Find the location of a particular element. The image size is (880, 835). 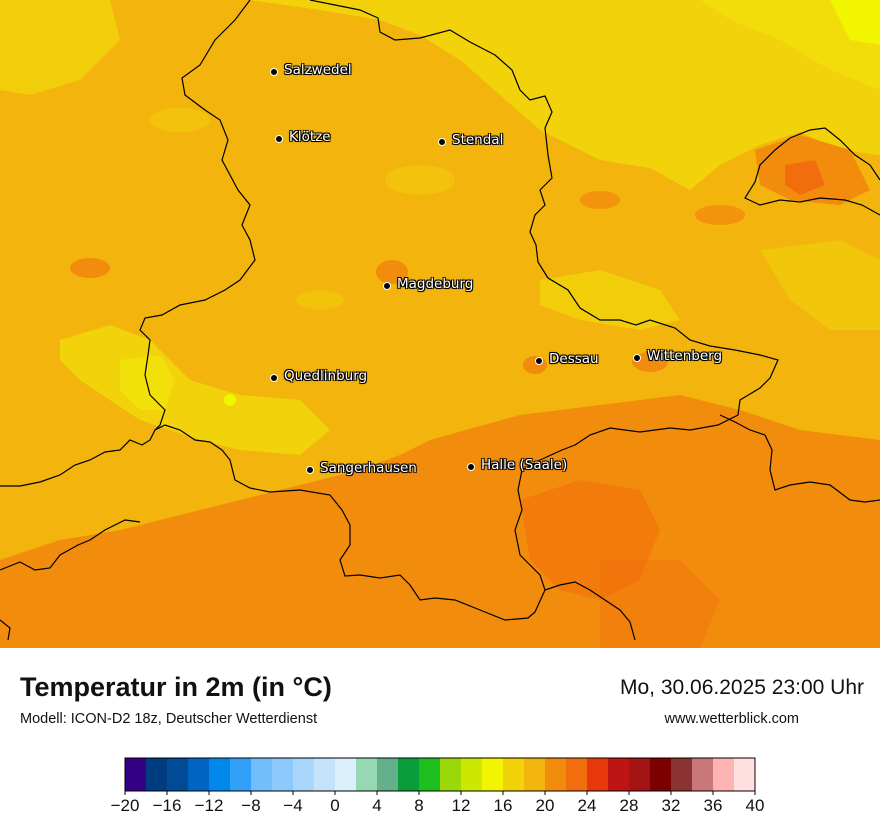

legend-tick-label: 8 is located at coordinates (418, 805).